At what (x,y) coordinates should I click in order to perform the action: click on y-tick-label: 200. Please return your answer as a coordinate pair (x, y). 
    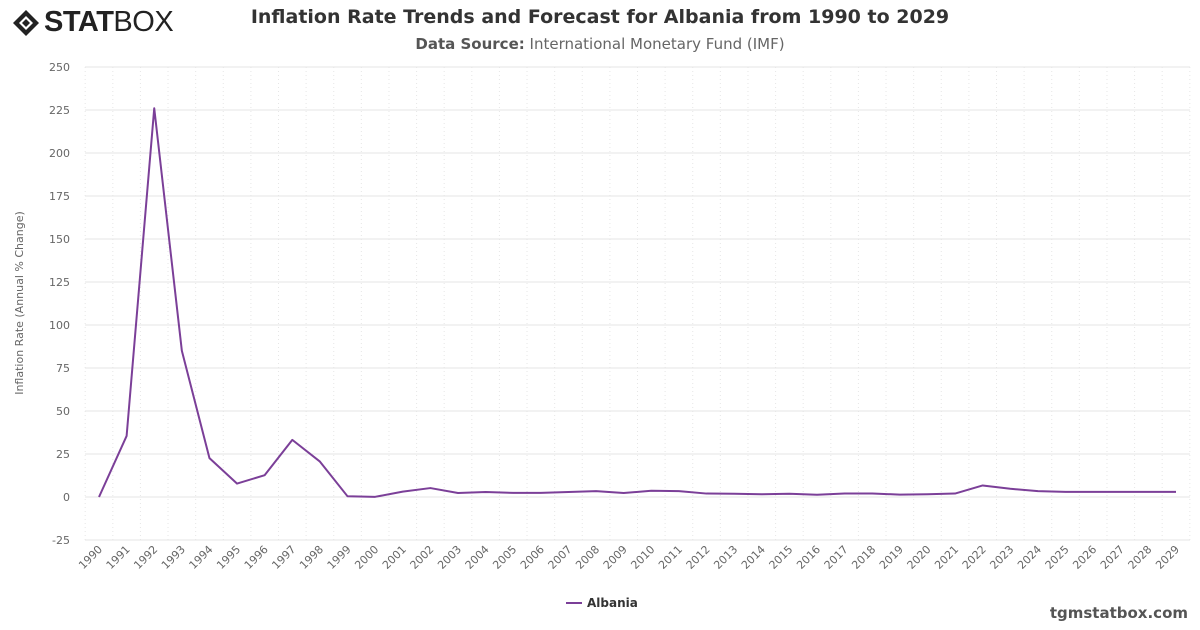
    Looking at the image, I should click on (59, 153).